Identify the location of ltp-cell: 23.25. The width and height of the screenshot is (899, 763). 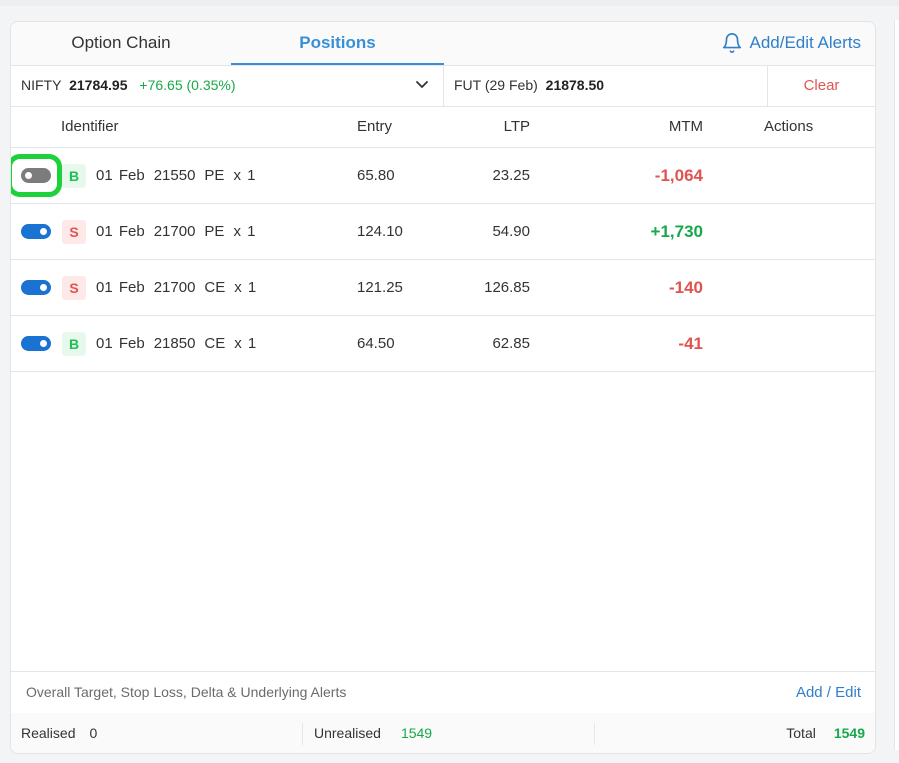
(511, 175).